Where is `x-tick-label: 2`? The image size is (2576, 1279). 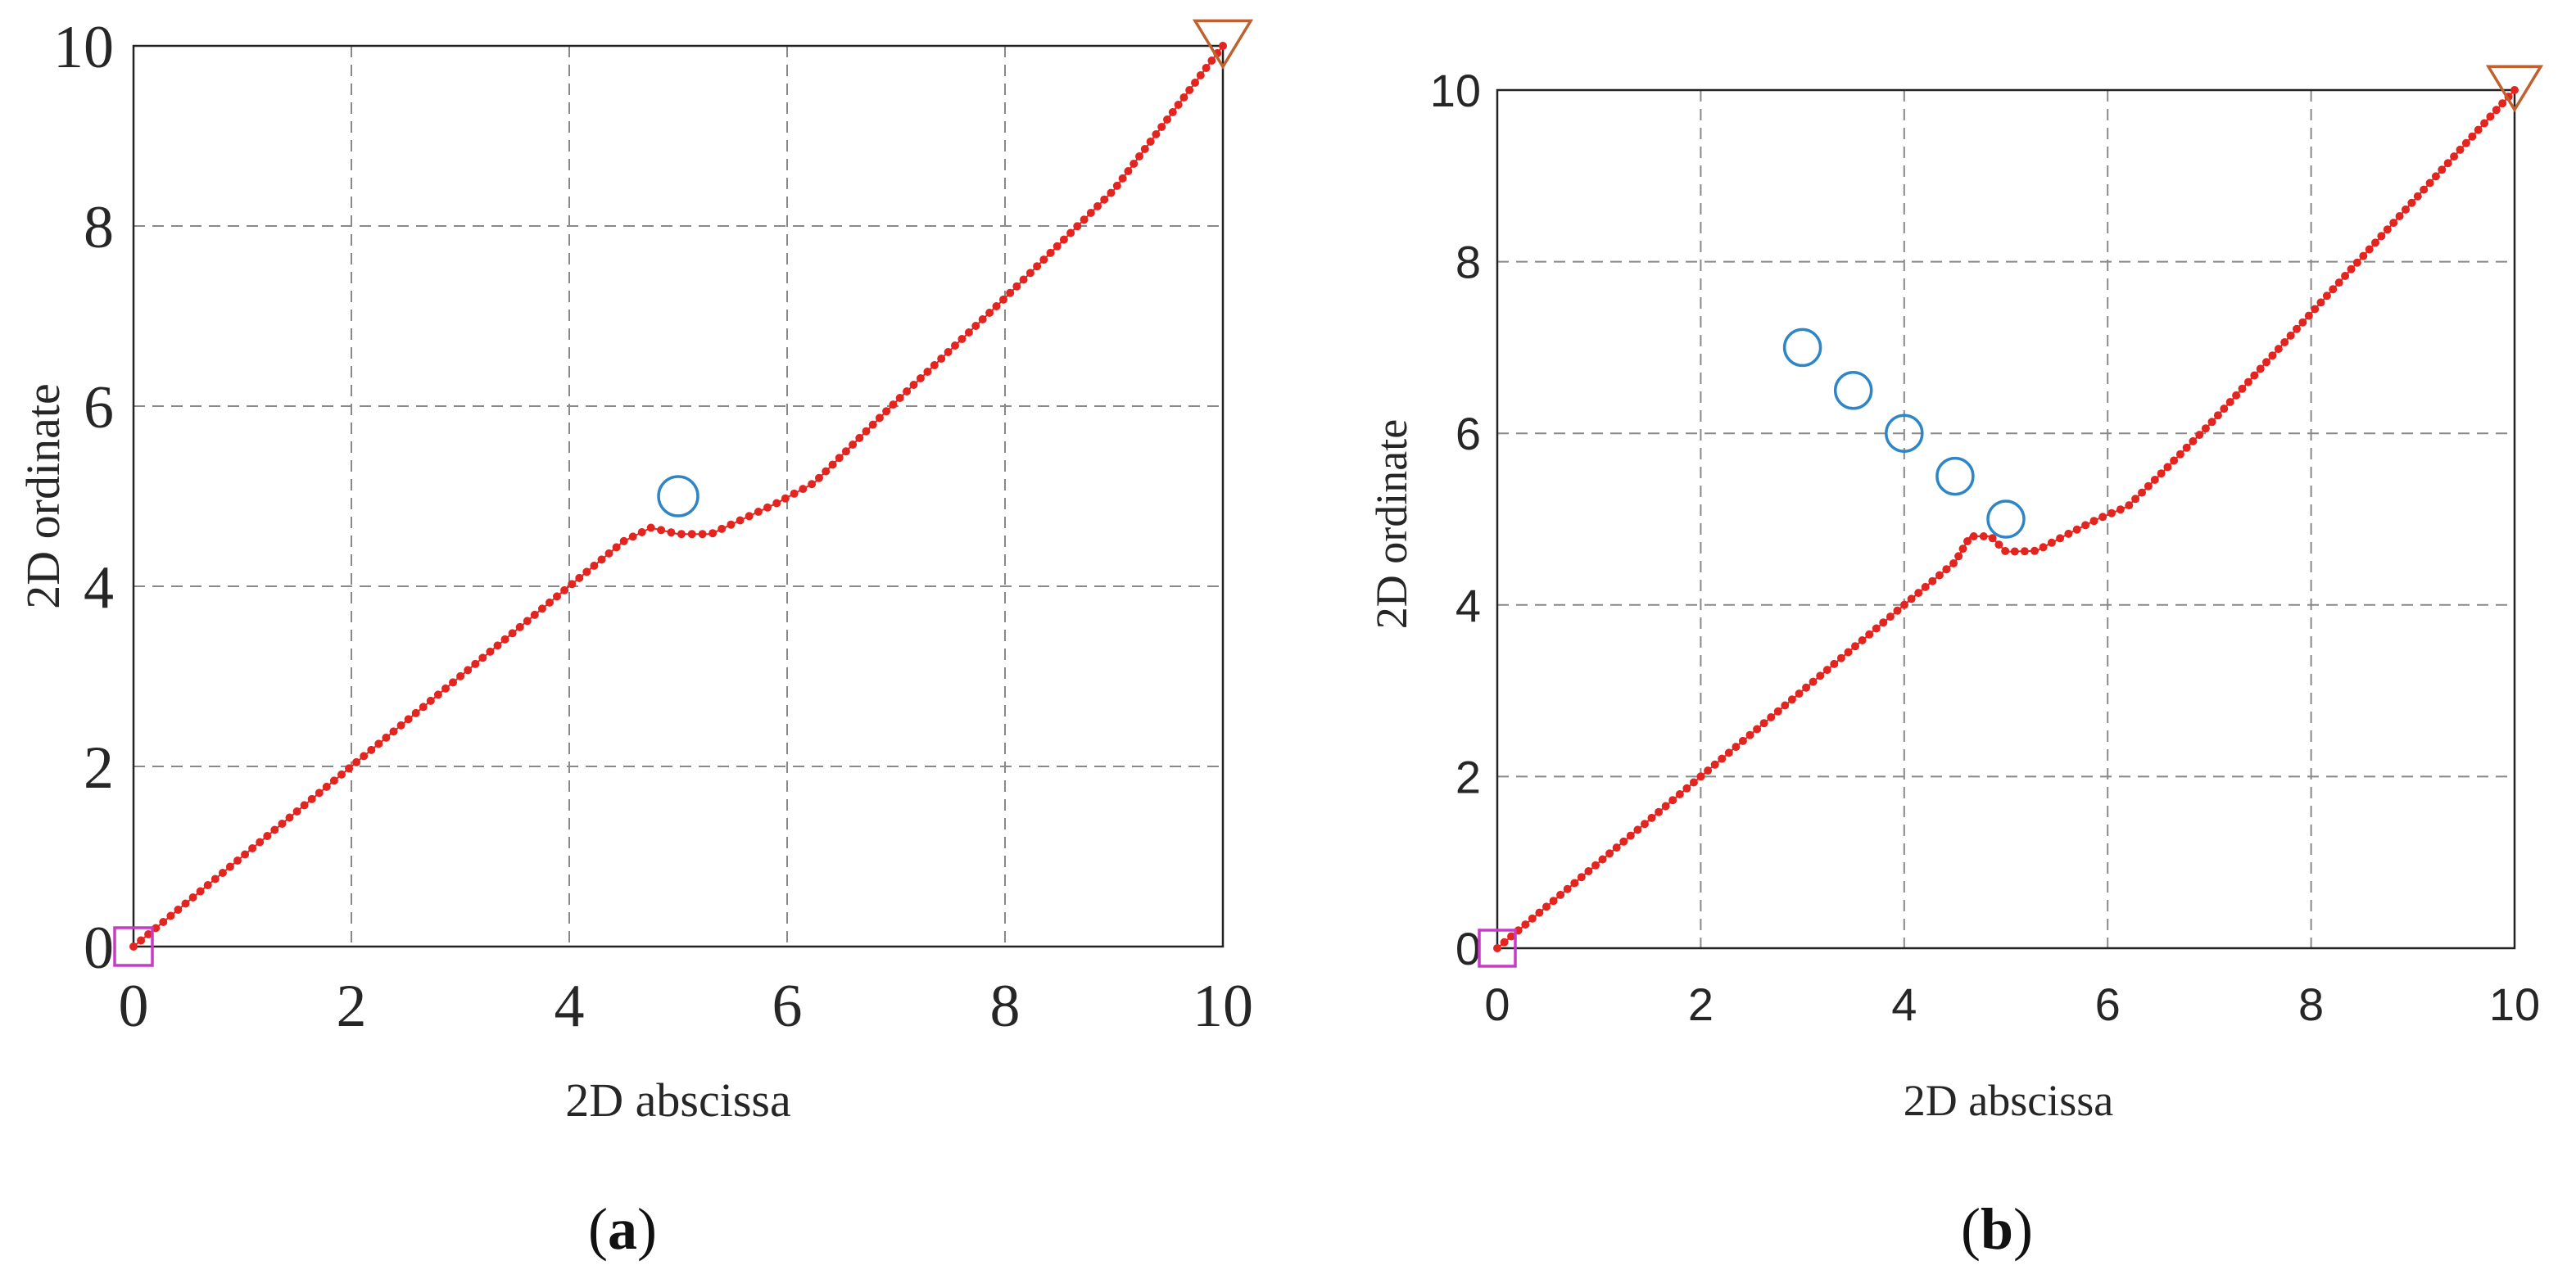
x-tick-label: 2 is located at coordinates (352, 1007).